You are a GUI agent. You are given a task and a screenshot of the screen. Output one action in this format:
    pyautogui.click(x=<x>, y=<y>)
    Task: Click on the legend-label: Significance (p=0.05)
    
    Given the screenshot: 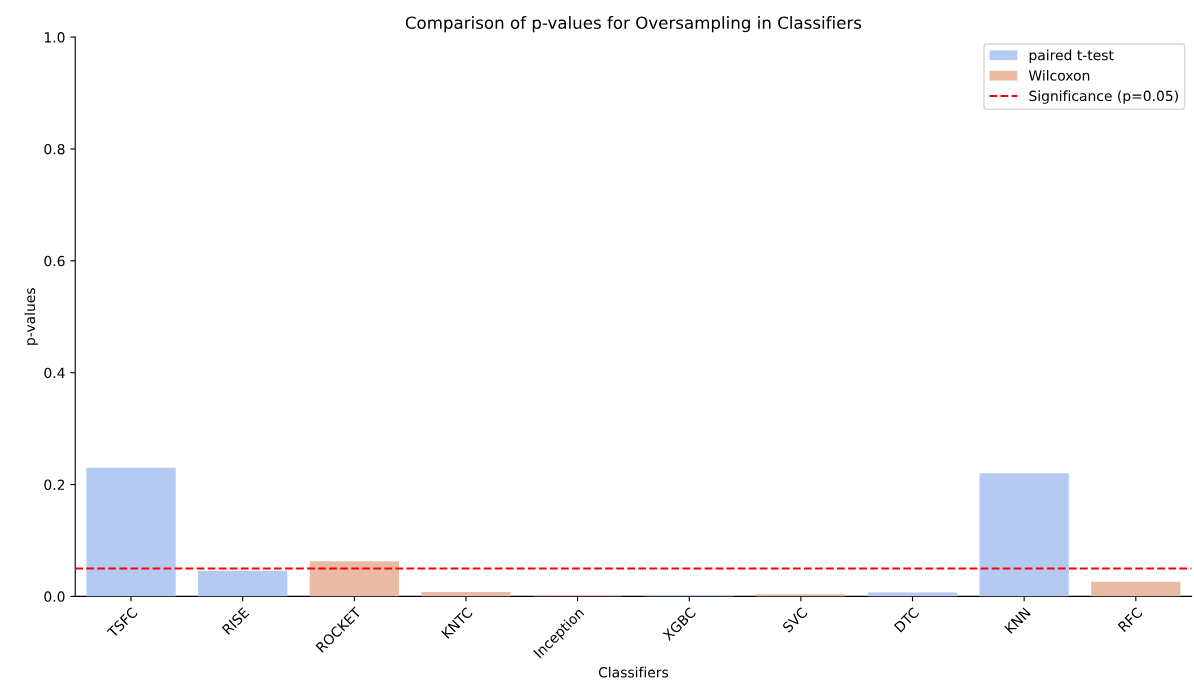 What is the action you would take?
    pyautogui.click(x=1103, y=97)
    